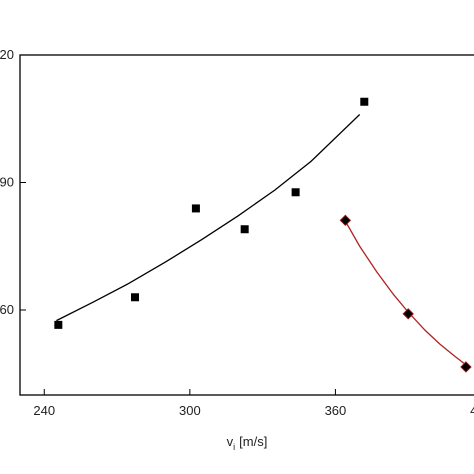 This screenshot has height=474, width=474. Describe the element at coordinates (253, 441) in the screenshot. I see `x-label-unit: [m/s]` at that location.